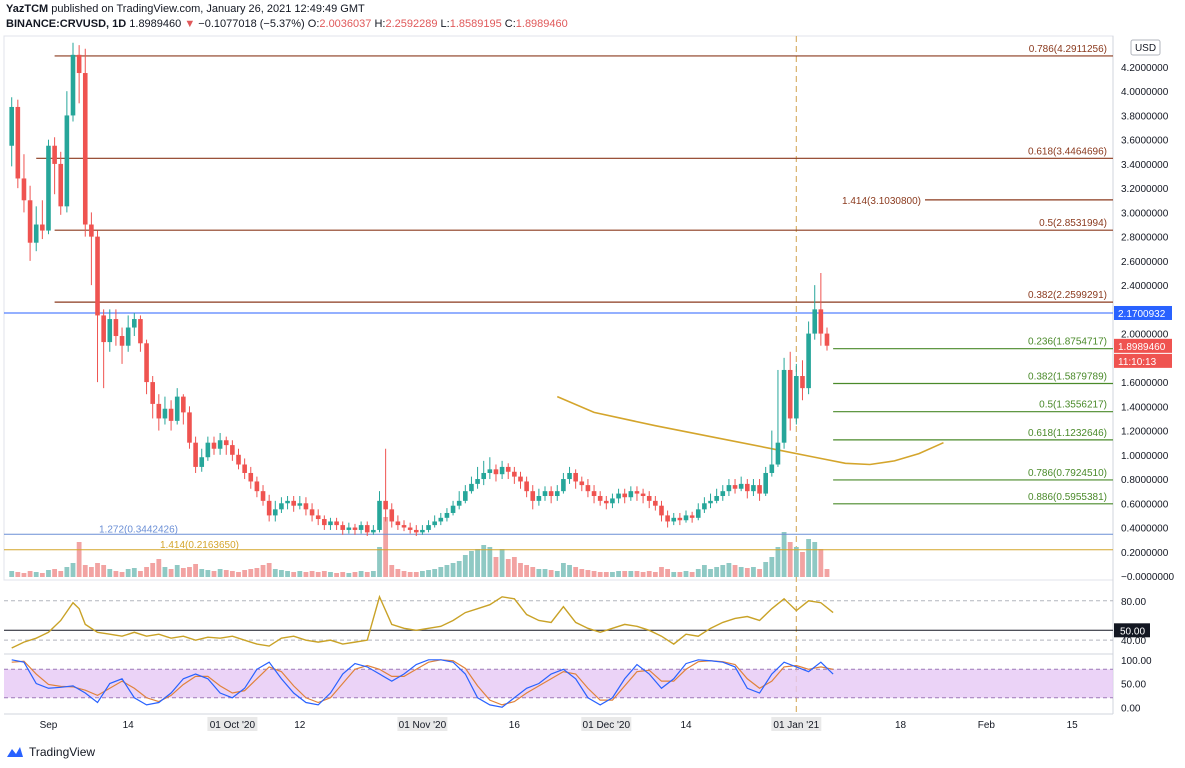  Describe the element at coordinates (1142, 347) in the screenshot. I see `price-tag-label: 1.8989460` at that location.